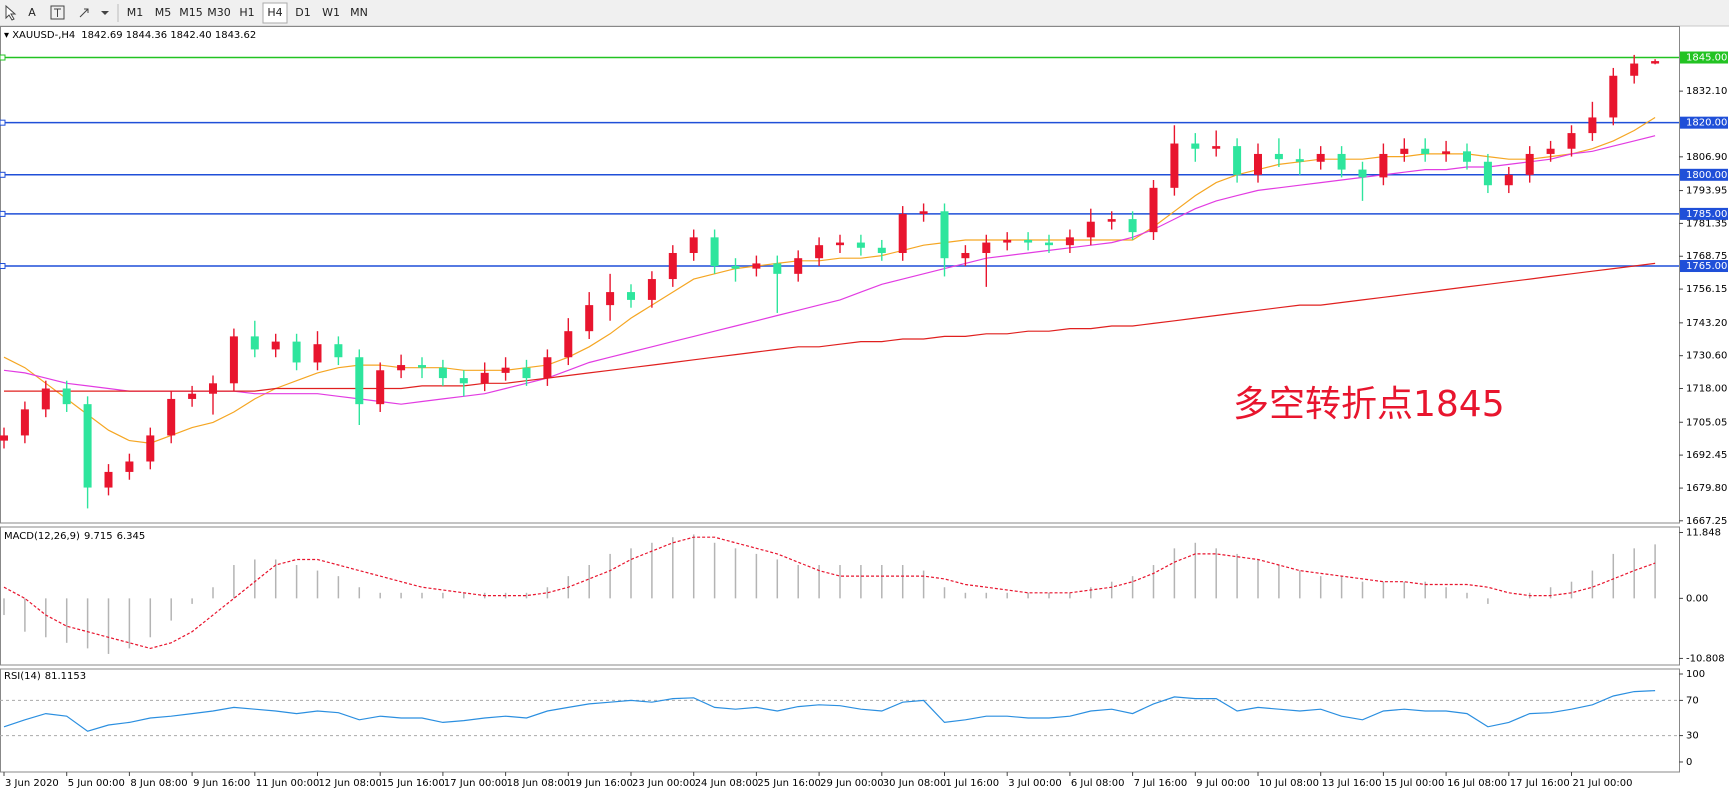 This screenshot has height=793, width=1729. Describe the element at coordinates (359, 12) in the screenshot. I see `timeframe-button: MN` at that location.